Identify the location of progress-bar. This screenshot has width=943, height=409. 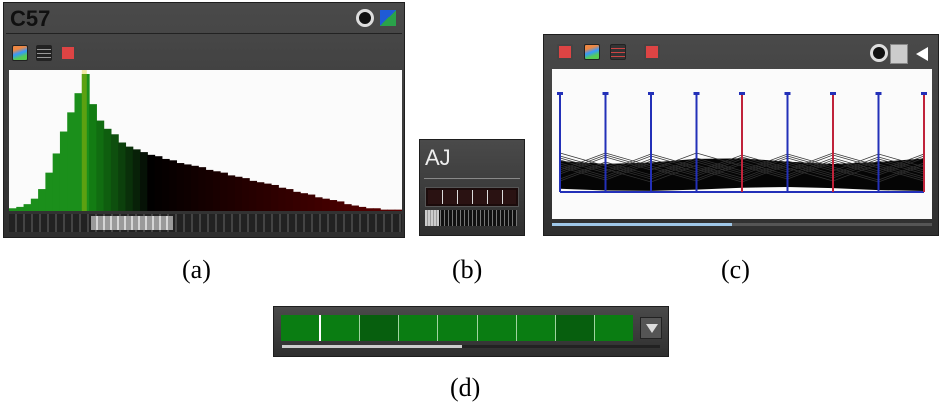
(471, 346).